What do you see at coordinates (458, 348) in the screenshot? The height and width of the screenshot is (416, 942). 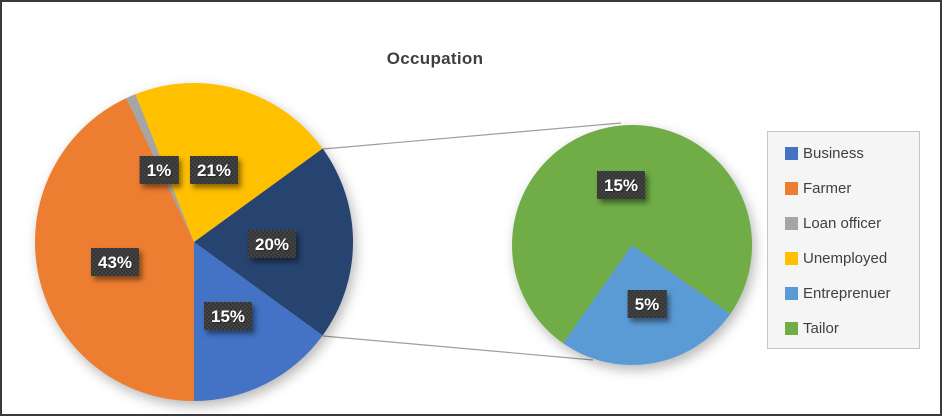 I see `connector-line-bottom` at bounding box center [458, 348].